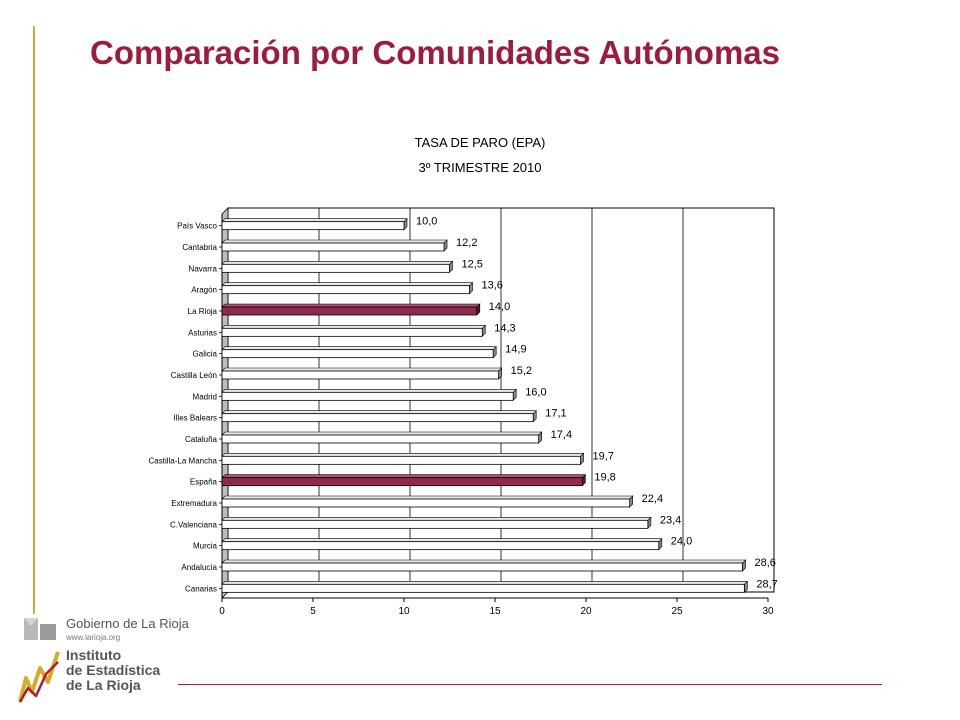  Describe the element at coordinates (603, 456) in the screenshot. I see `value-label-castilla-la-mancha: 19,7` at that location.